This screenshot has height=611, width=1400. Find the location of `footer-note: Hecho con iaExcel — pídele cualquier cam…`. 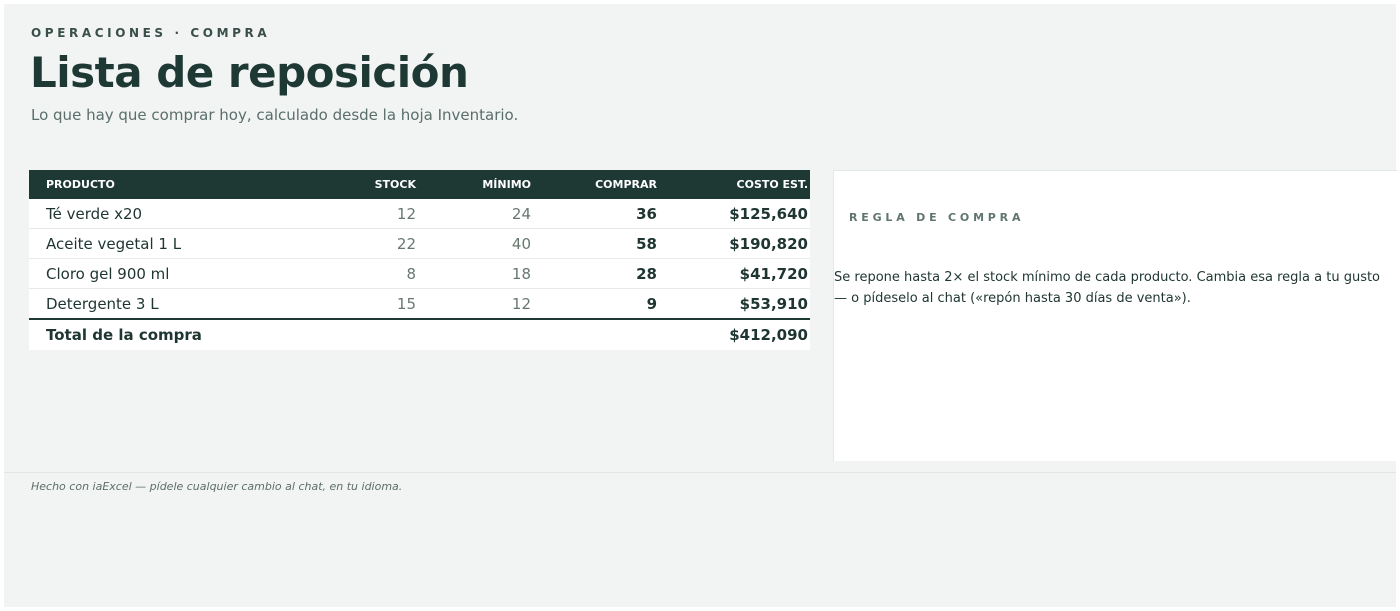

footer-note: Hecho con iaExcel — pídele cualquier cam… is located at coordinates (217, 486).